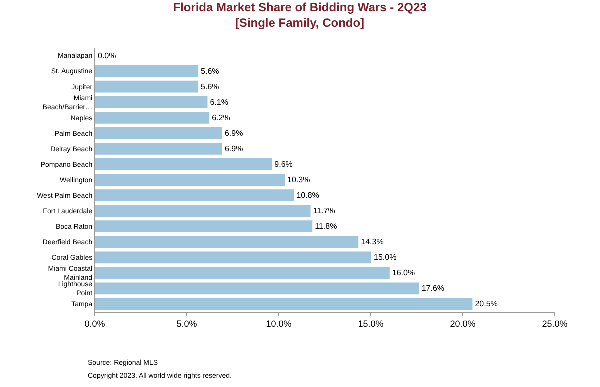  I want to click on data-label: 16.0%, so click(404, 273).